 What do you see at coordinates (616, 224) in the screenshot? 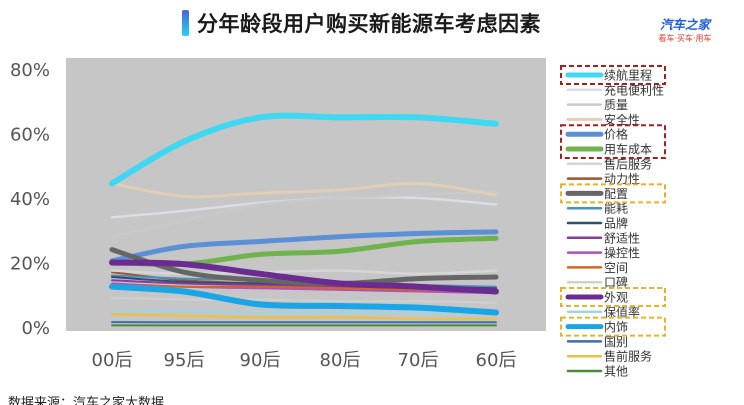
I see `legend-label: 品牌` at bounding box center [616, 224].